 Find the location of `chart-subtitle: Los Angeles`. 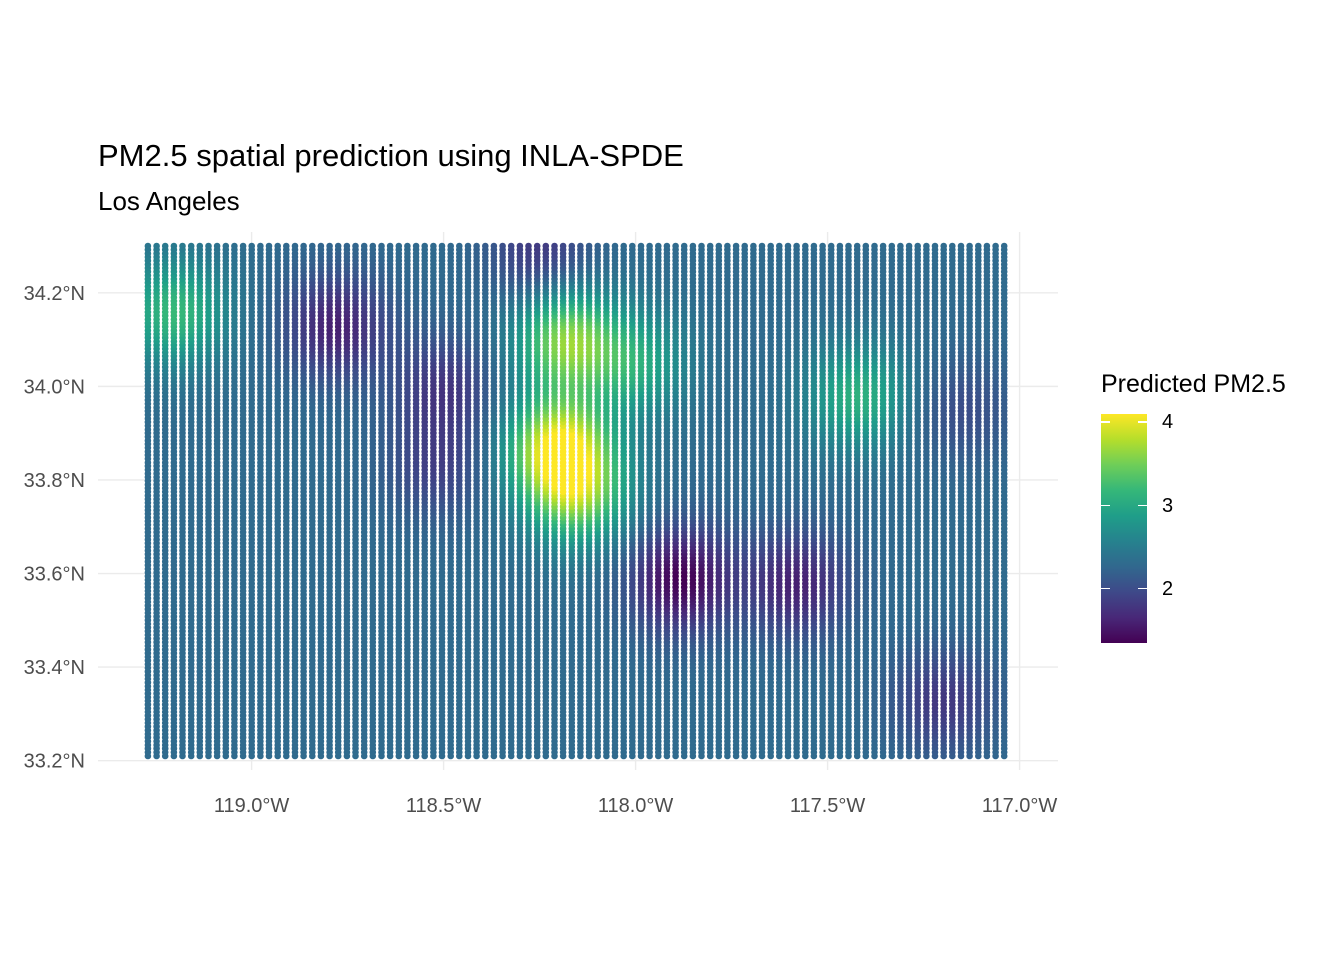

chart-subtitle: Los Angeles is located at coordinates (169, 201).